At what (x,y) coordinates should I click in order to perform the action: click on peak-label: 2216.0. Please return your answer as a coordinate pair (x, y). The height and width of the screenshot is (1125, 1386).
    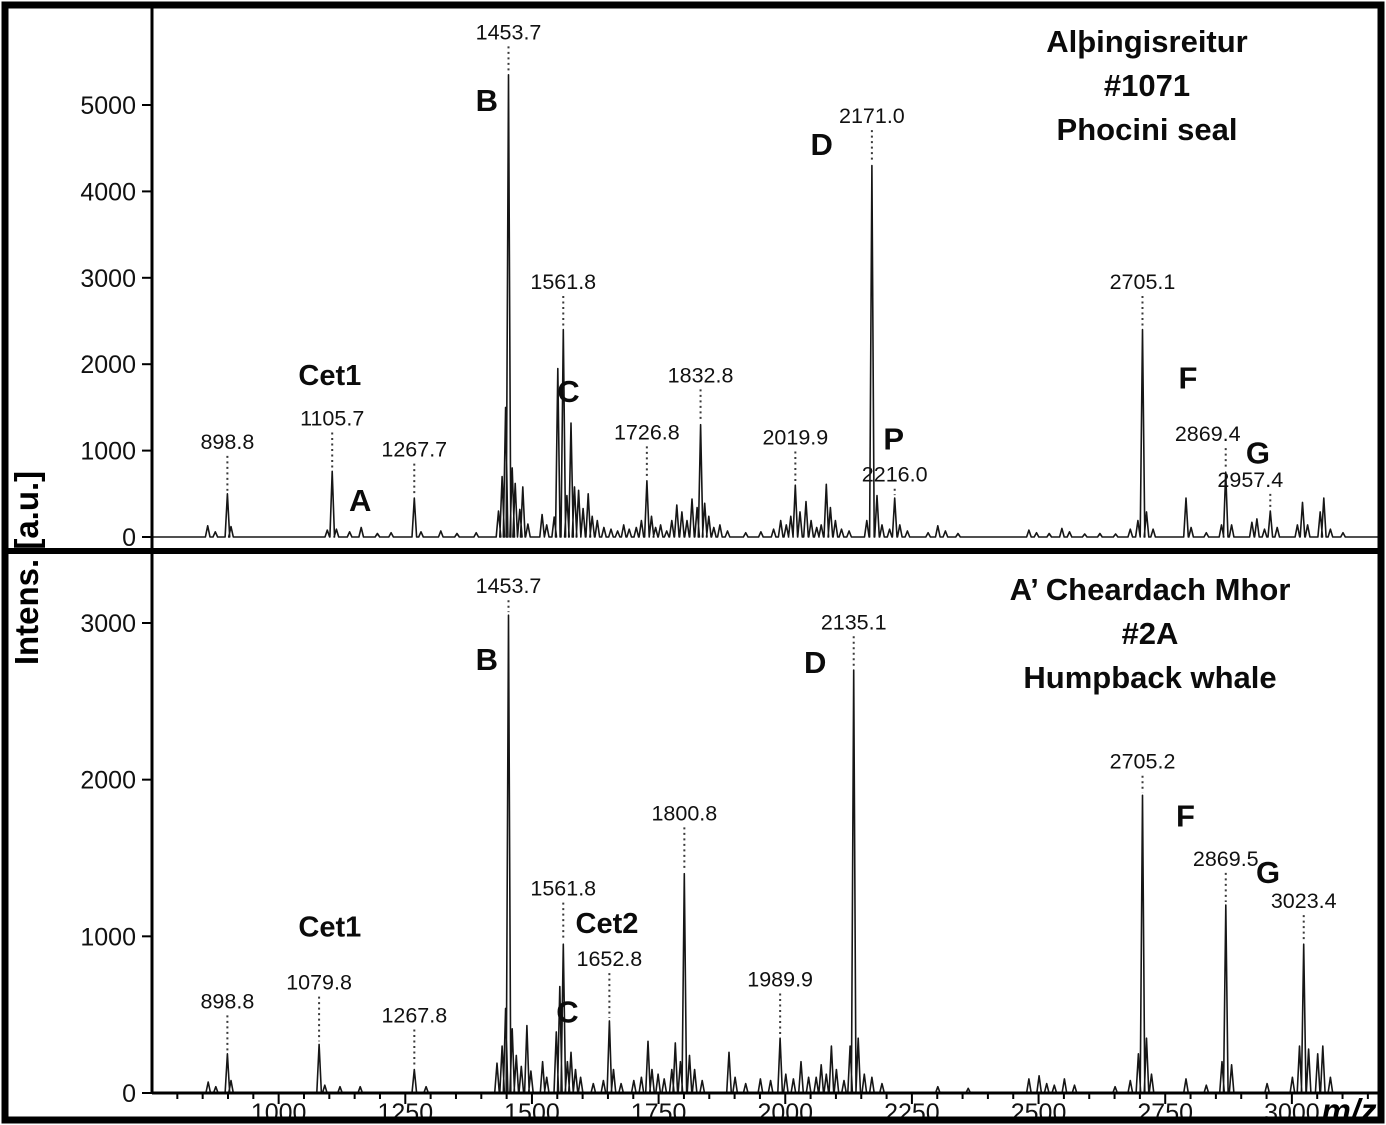
    Looking at the image, I should click on (895, 475).